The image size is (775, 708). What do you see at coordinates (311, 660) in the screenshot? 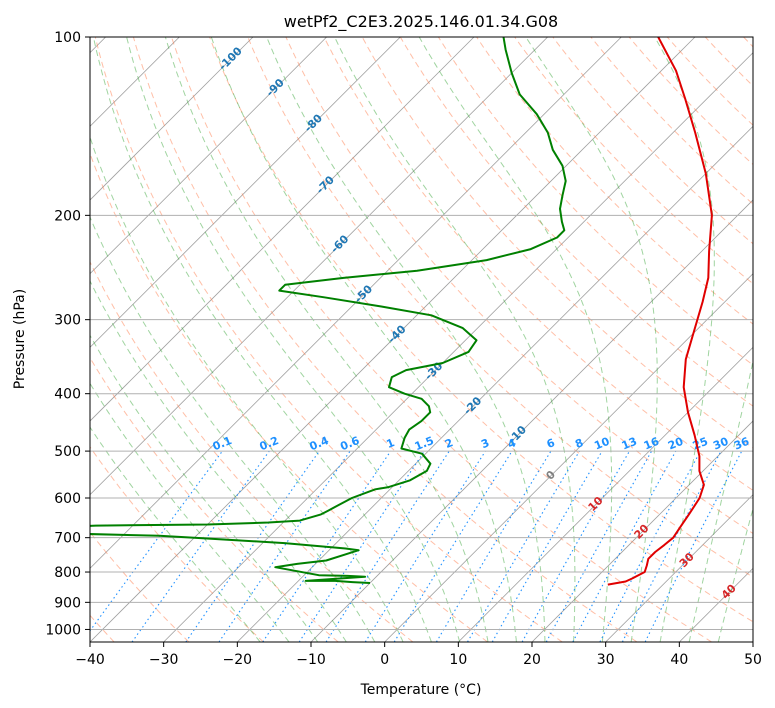
I see `x-tick-label: −10` at bounding box center [311, 660].